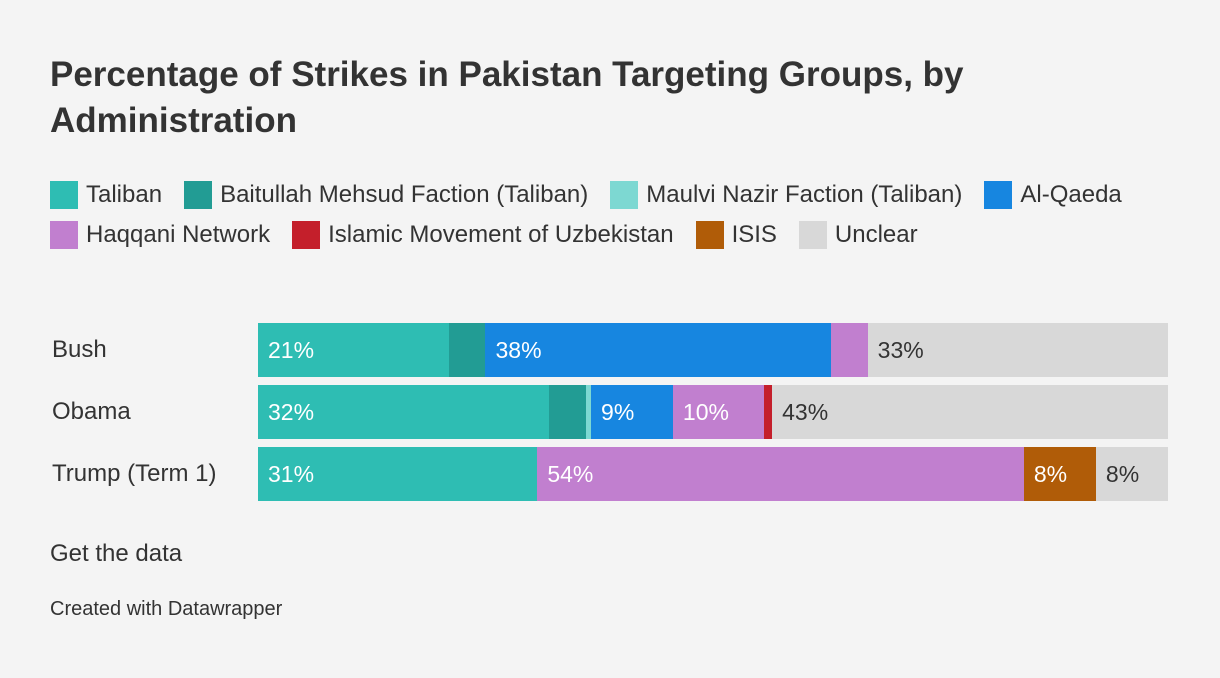 This screenshot has width=1220, height=678. I want to click on bar-segment-unclear: 43%, so click(968, 412).